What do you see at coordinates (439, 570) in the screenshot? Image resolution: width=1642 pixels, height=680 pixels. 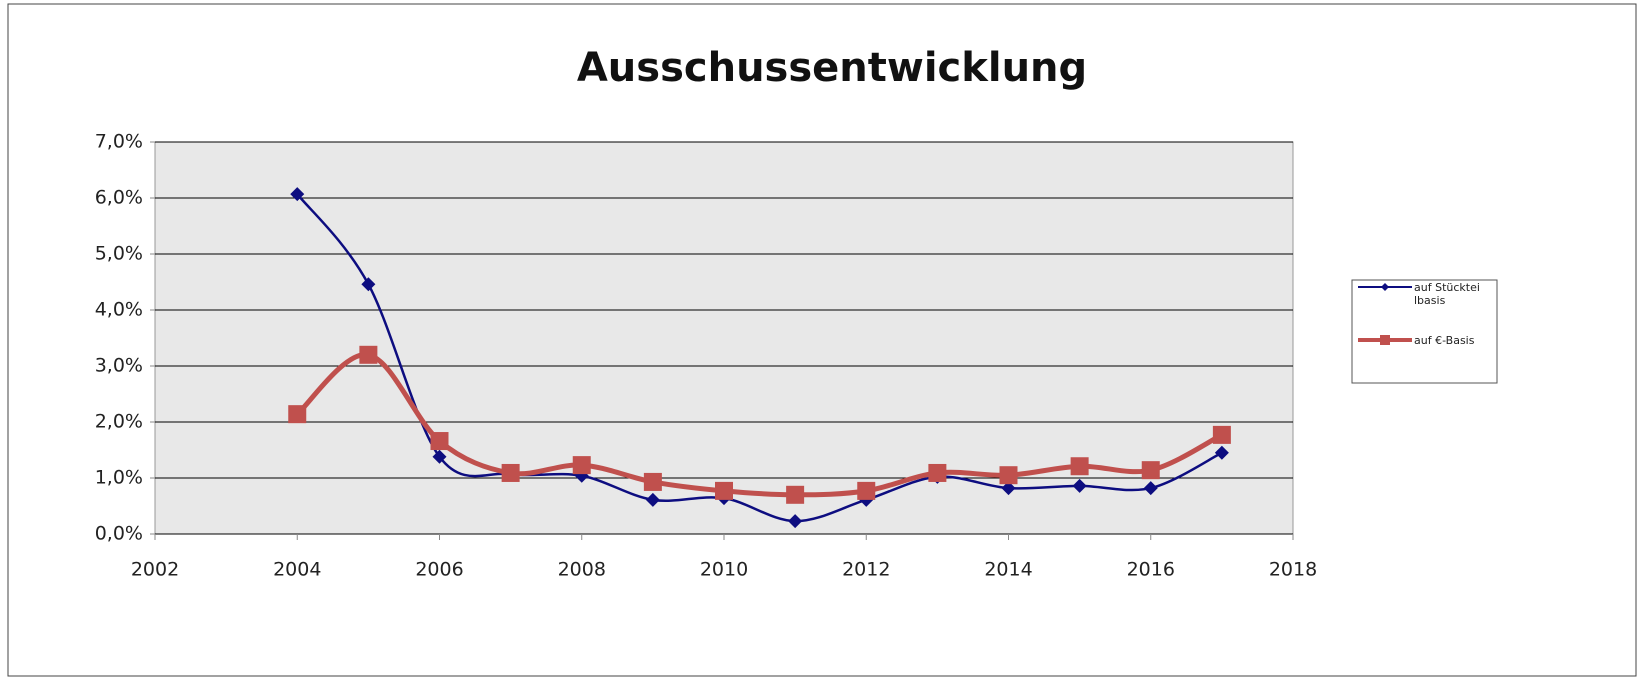 I see `x-tick-label: 2006` at bounding box center [439, 570].